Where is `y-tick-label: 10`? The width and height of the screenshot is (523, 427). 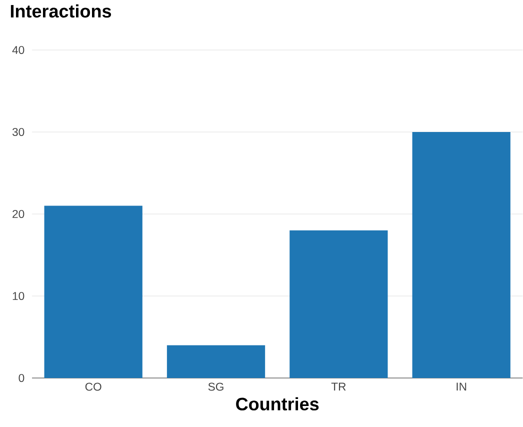
y-tick-label: 10 is located at coordinates (18, 296).